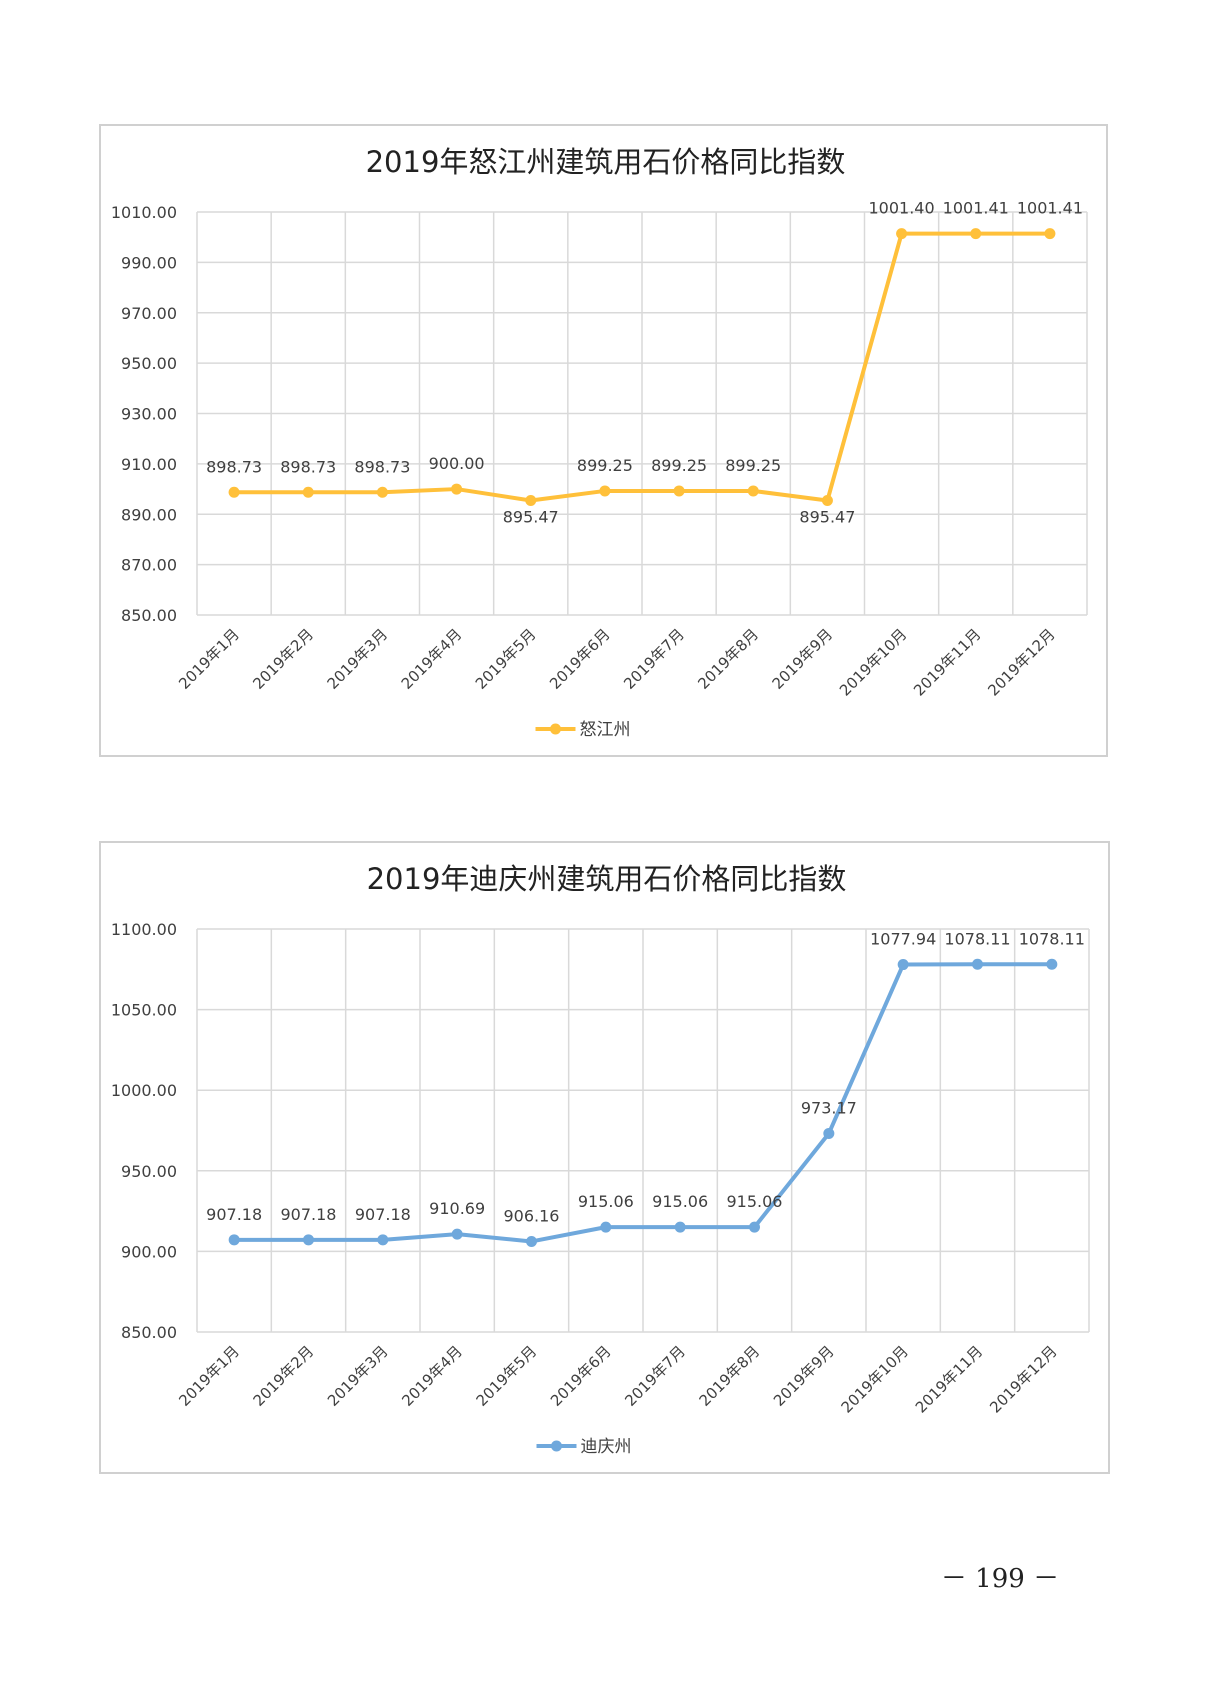 This screenshot has width=1211, height=1684. I want to click on data-label: 1001.40, so click(901, 208).